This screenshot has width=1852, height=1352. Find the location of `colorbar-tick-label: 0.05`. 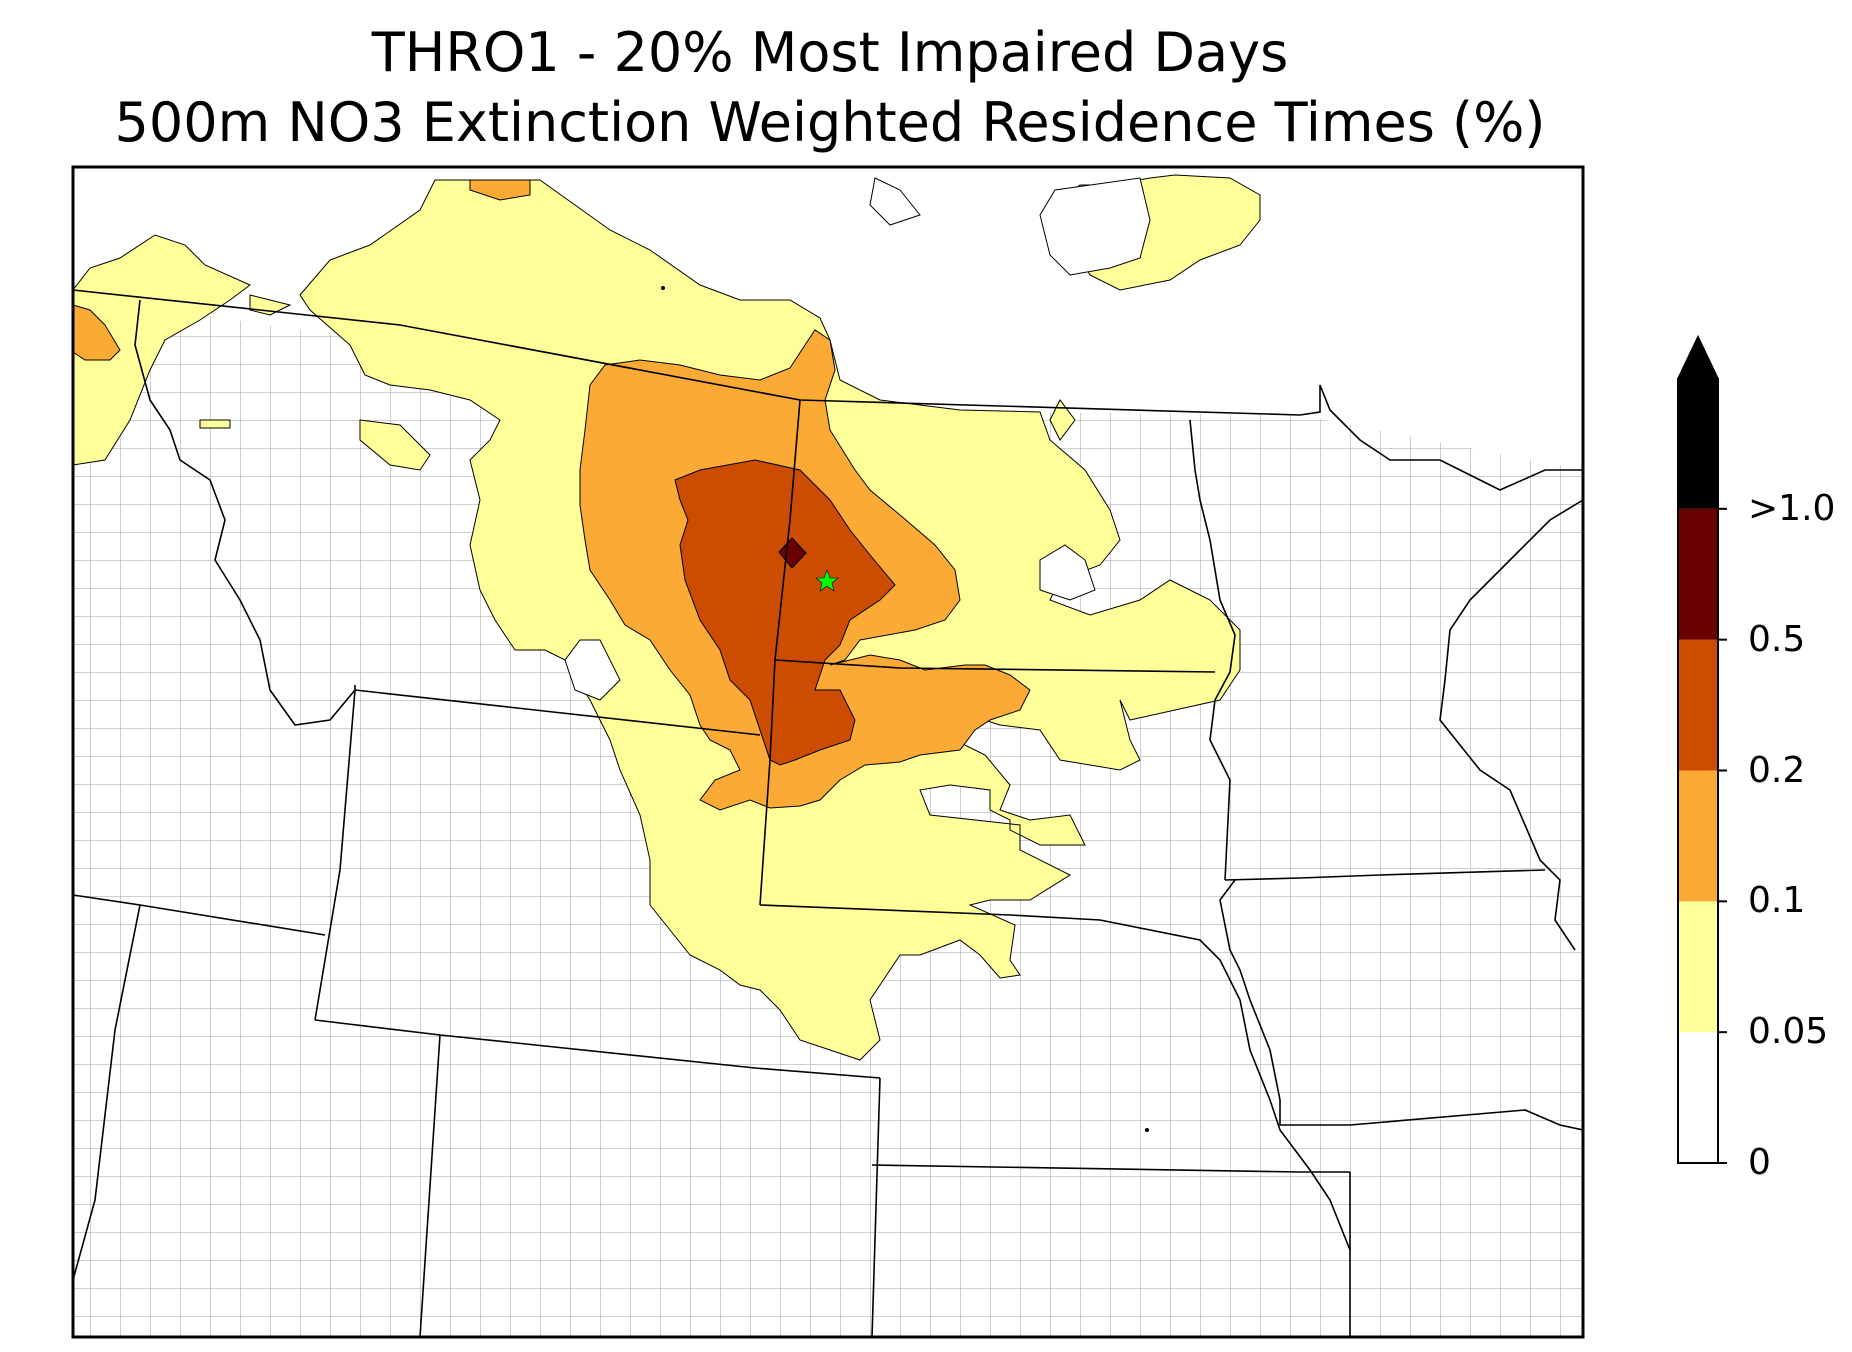

colorbar-tick-label: 0.05 is located at coordinates (1788, 1032).